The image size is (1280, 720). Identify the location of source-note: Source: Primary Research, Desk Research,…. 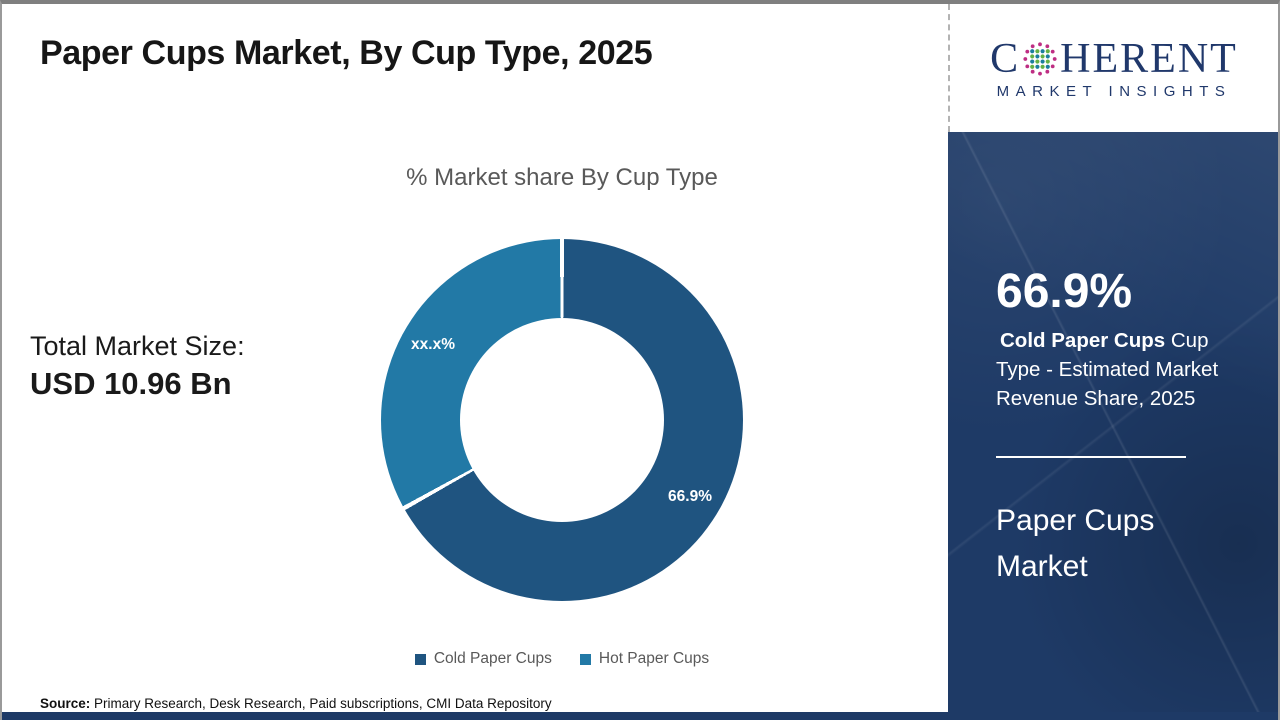
(296, 703).